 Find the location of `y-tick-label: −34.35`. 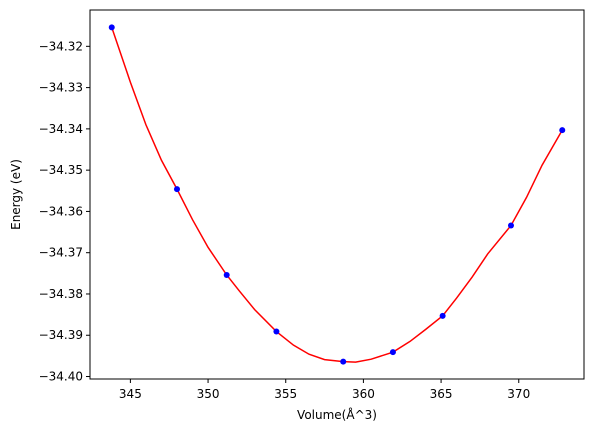

y-tick-label: −34.35 is located at coordinates (61, 170).